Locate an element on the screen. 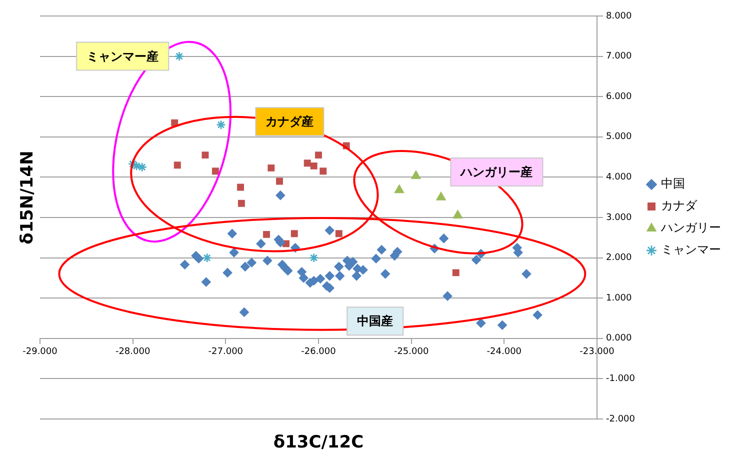 The height and width of the screenshot is (455, 735). x-tick-label: -27.000 is located at coordinates (226, 352).